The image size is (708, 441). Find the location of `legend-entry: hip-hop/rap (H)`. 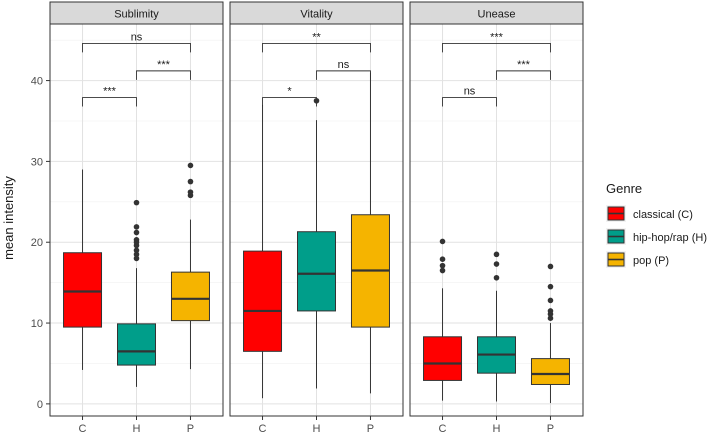

legend-entry: hip-hop/rap (H) is located at coordinates (656, 236).